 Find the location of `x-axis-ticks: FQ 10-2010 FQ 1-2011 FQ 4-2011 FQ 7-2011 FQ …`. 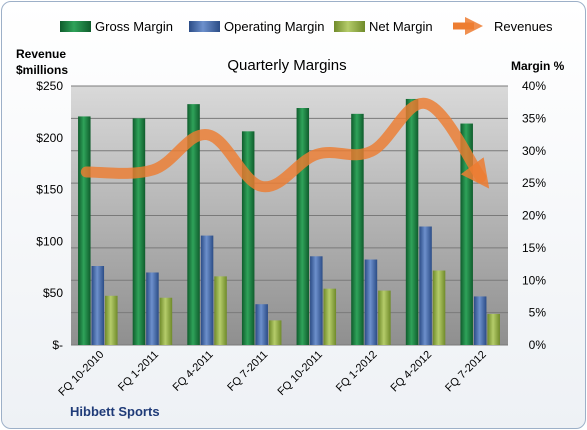

x-axis-ticks: FQ 10-2010 FQ 1-2011 FQ 4-2011 FQ 7-2011 FQ … is located at coordinates (272, 374).